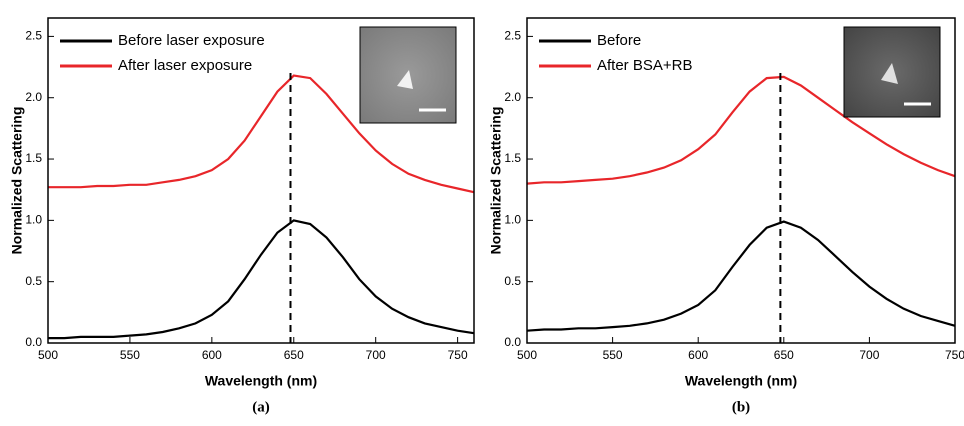 The width and height of the screenshot is (964, 426). I want to click on legend-label: Before laser exposure, so click(191, 40).